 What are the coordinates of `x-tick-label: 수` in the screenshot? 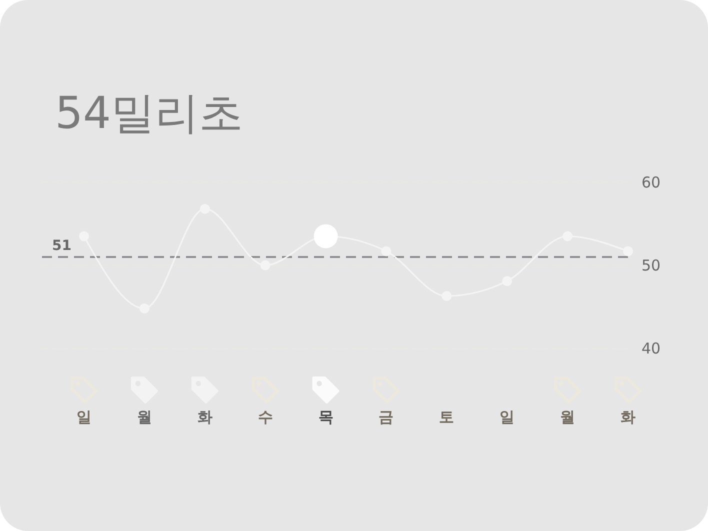 It's located at (265, 417).